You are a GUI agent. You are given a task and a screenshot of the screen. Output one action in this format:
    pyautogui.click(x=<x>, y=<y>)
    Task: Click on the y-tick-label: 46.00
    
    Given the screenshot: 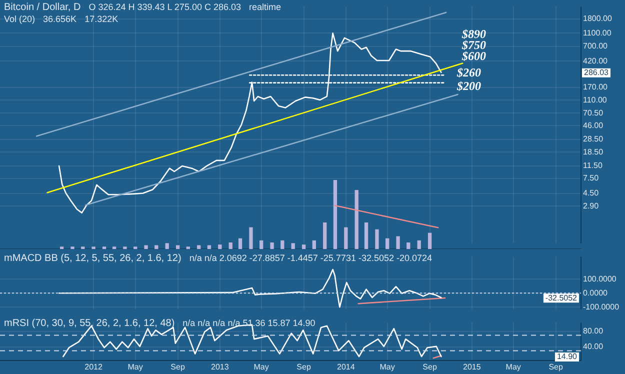 What is the action you would take?
    pyautogui.click(x=593, y=125)
    